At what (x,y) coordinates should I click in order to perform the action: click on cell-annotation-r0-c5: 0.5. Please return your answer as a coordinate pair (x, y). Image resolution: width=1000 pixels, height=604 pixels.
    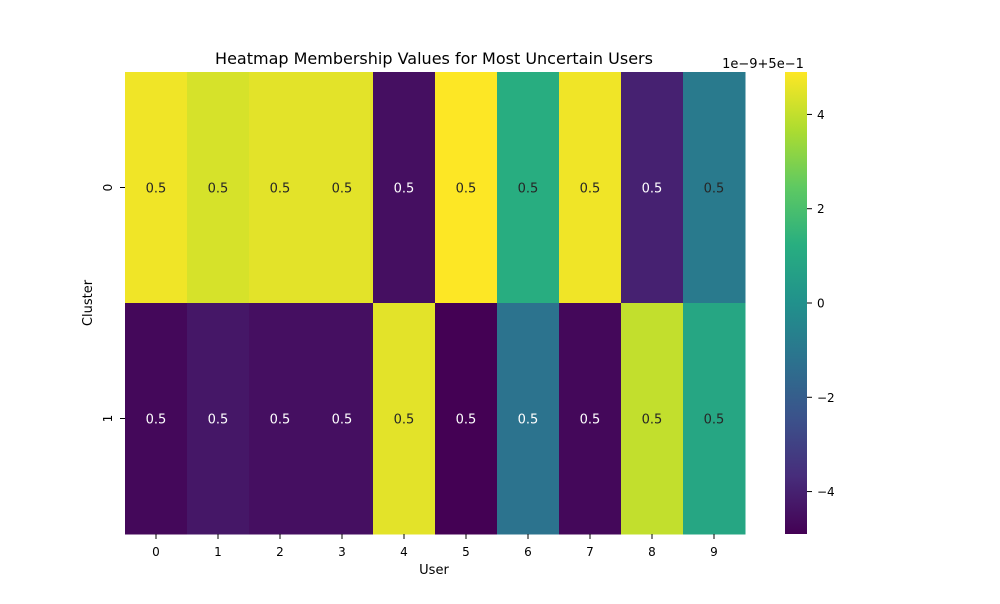
    Looking at the image, I should click on (466, 189).